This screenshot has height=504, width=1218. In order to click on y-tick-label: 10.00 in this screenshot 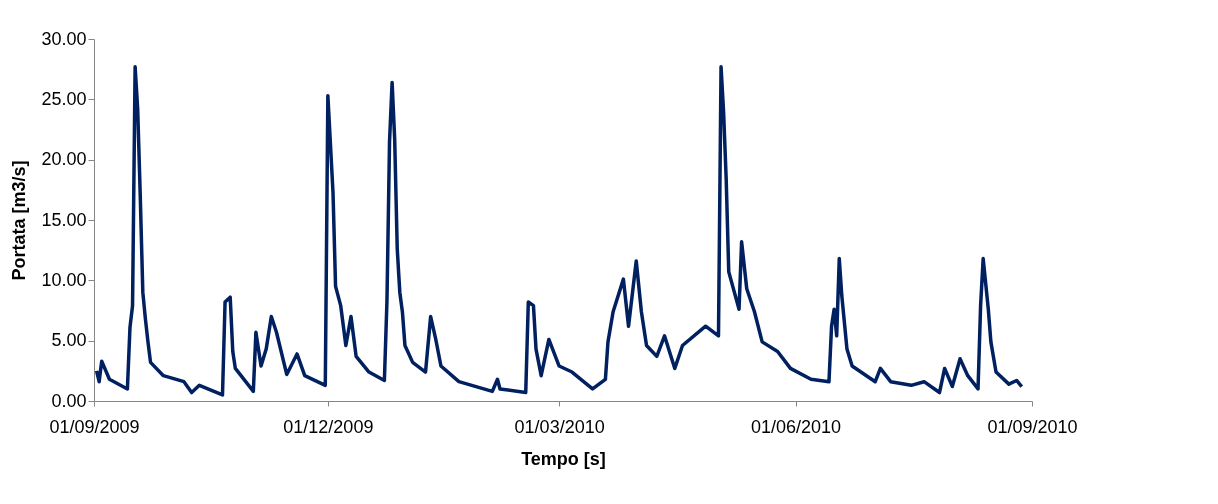, I will do `click(64, 279)`.